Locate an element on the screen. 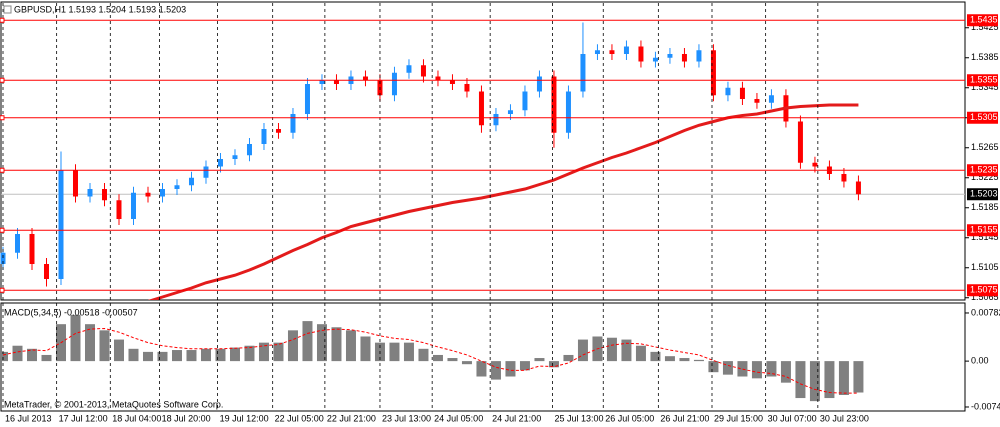  x-tick-label: 18 Jul 04:00 is located at coordinates (136, 418).